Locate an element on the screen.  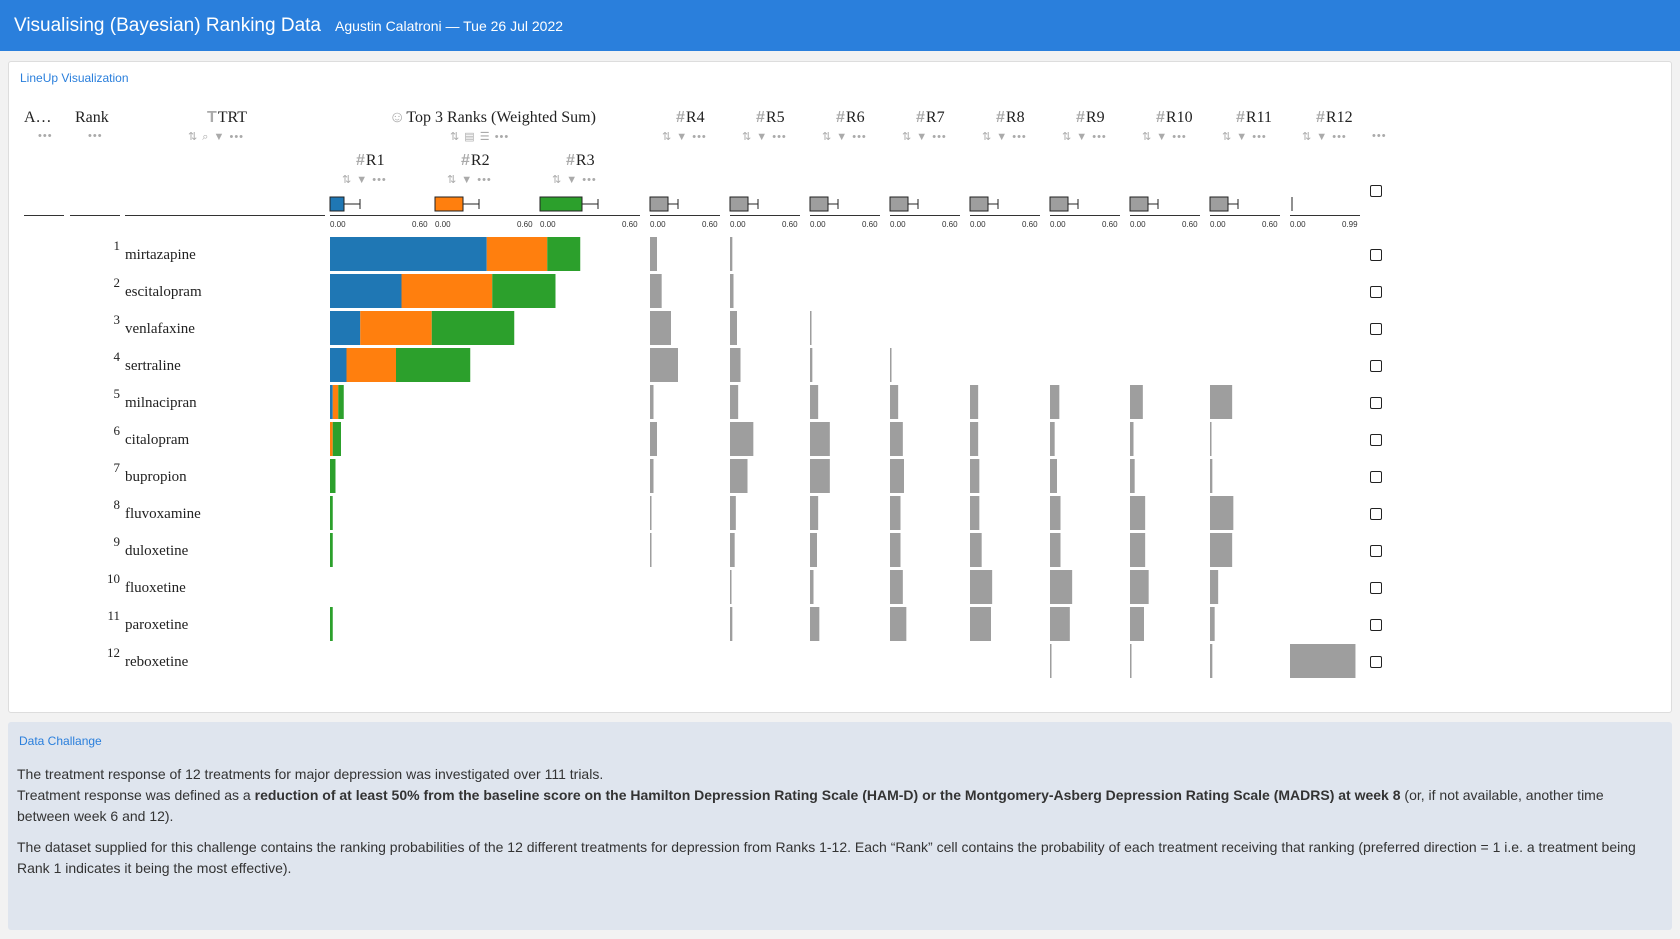
column-rank-more-icon: ••• is located at coordinates (95, 136).